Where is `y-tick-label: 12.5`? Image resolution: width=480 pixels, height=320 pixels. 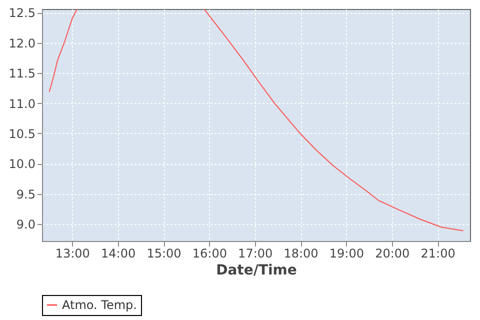 y-tick-label: 12.5 is located at coordinates (22, 13).